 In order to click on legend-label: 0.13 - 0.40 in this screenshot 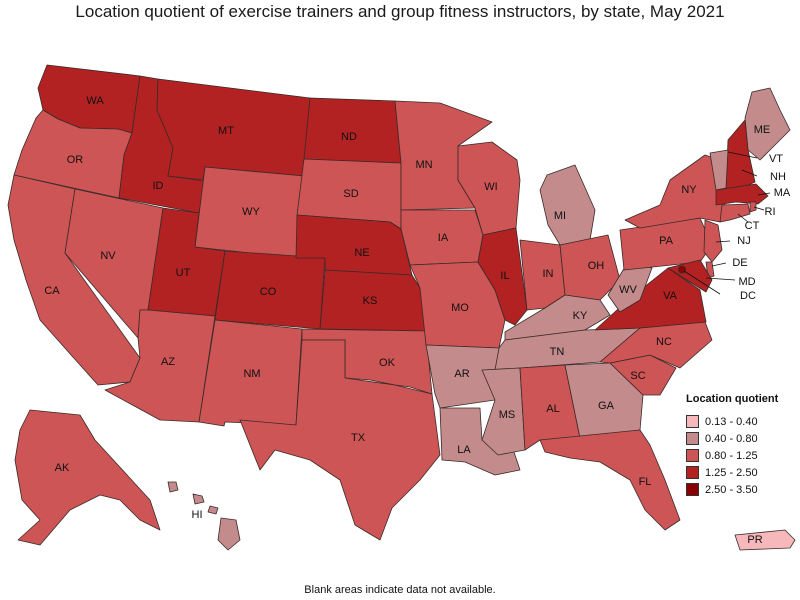, I will do `click(731, 421)`.